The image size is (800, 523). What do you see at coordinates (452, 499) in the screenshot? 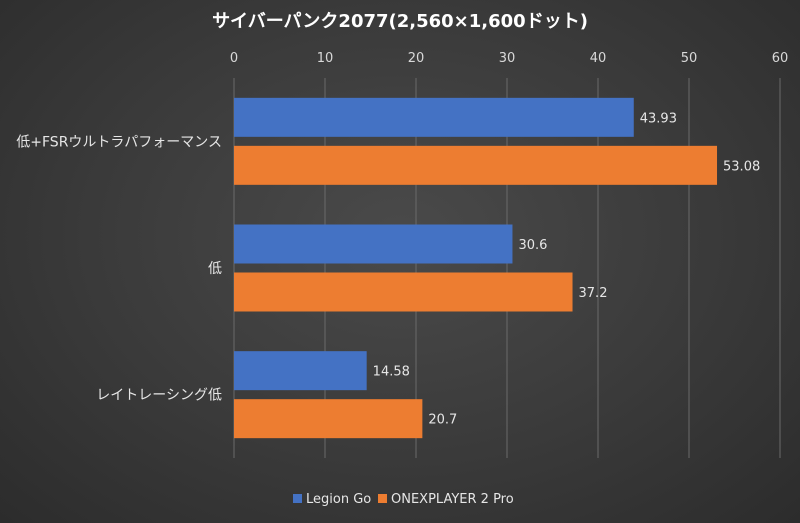
I see `legend-label: ONEXPLAYER 2 Pro` at bounding box center [452, 499].